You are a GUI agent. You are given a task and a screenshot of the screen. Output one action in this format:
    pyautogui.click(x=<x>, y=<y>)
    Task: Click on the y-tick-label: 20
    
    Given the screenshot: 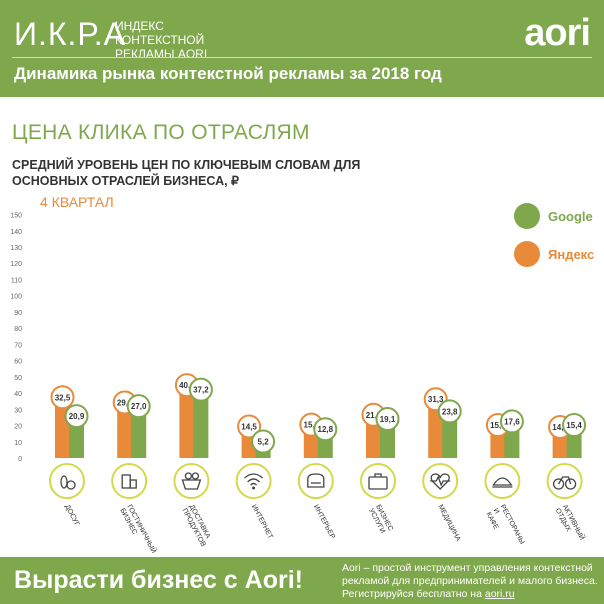 What is the action you would take?
    pyautogui.click(x=18, y=427)
    